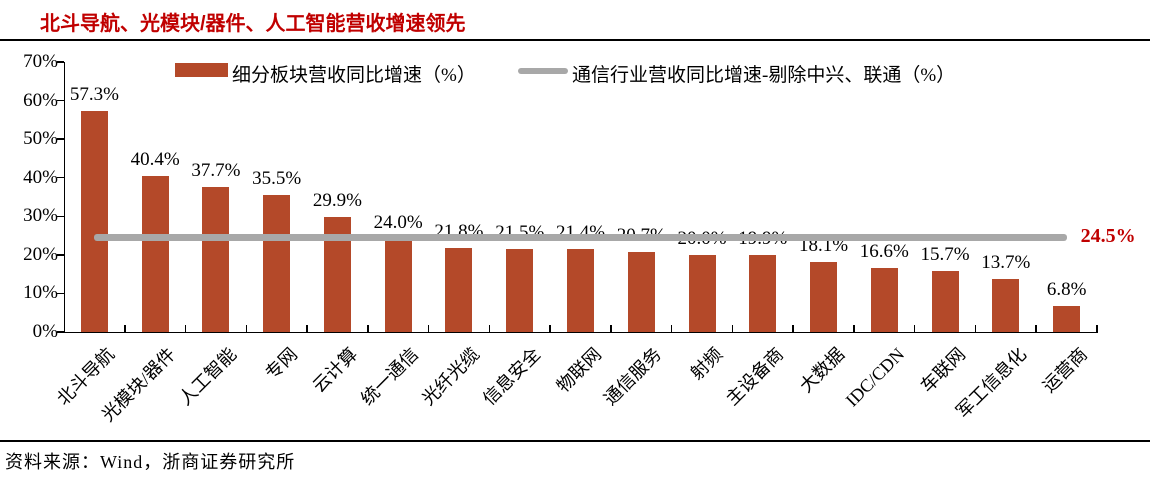 Image resolution: width=1150 pixels, height=478 pixels. Describe the element at coordinates (40, 61) in the screenshot. I see `y-axis-tick-label: 70%` at that location.